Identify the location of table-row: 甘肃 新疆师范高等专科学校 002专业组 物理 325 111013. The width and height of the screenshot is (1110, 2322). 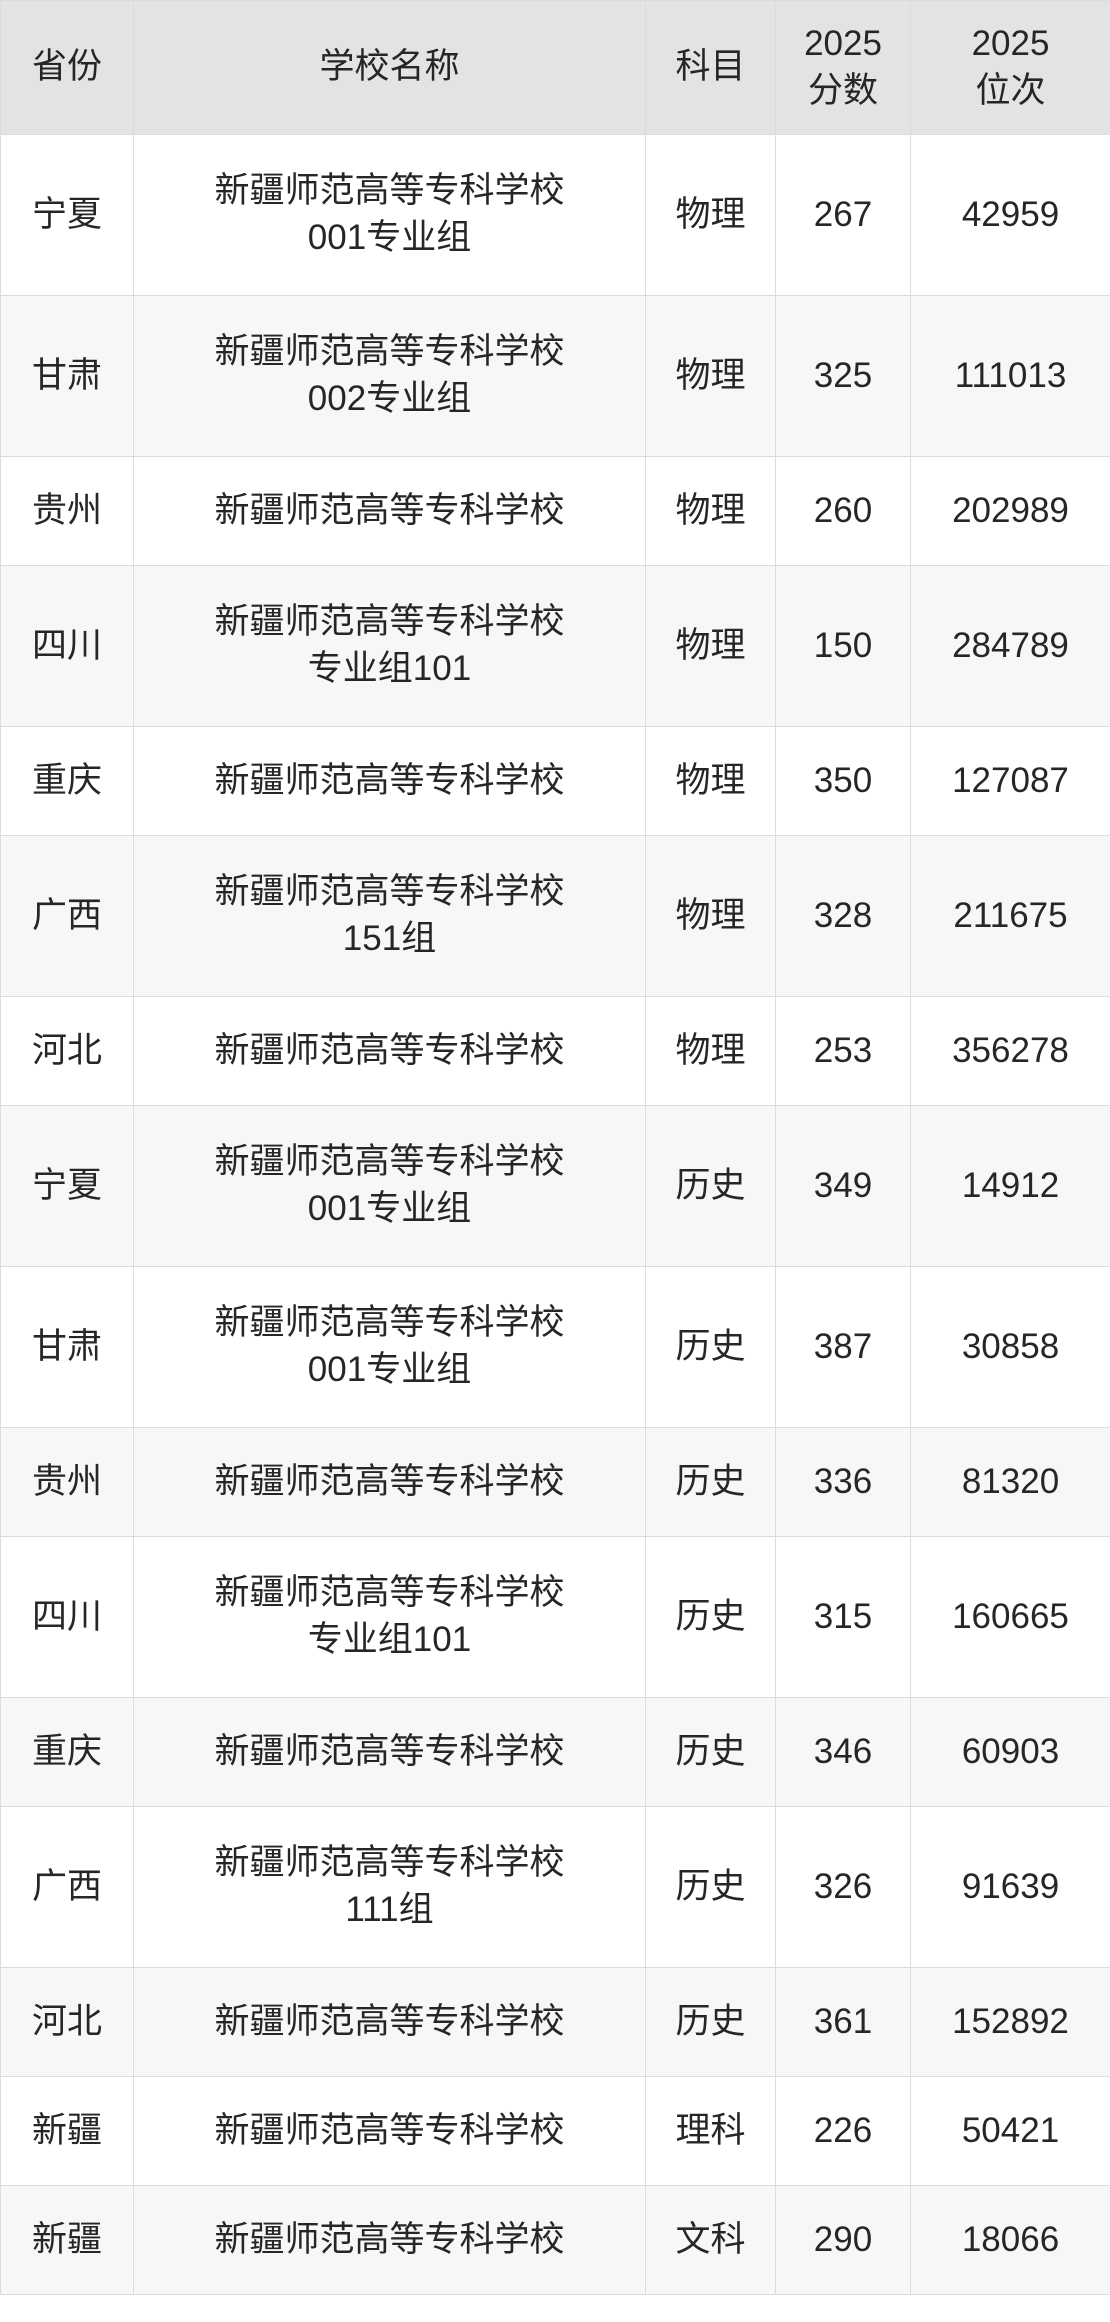
(555, 376).